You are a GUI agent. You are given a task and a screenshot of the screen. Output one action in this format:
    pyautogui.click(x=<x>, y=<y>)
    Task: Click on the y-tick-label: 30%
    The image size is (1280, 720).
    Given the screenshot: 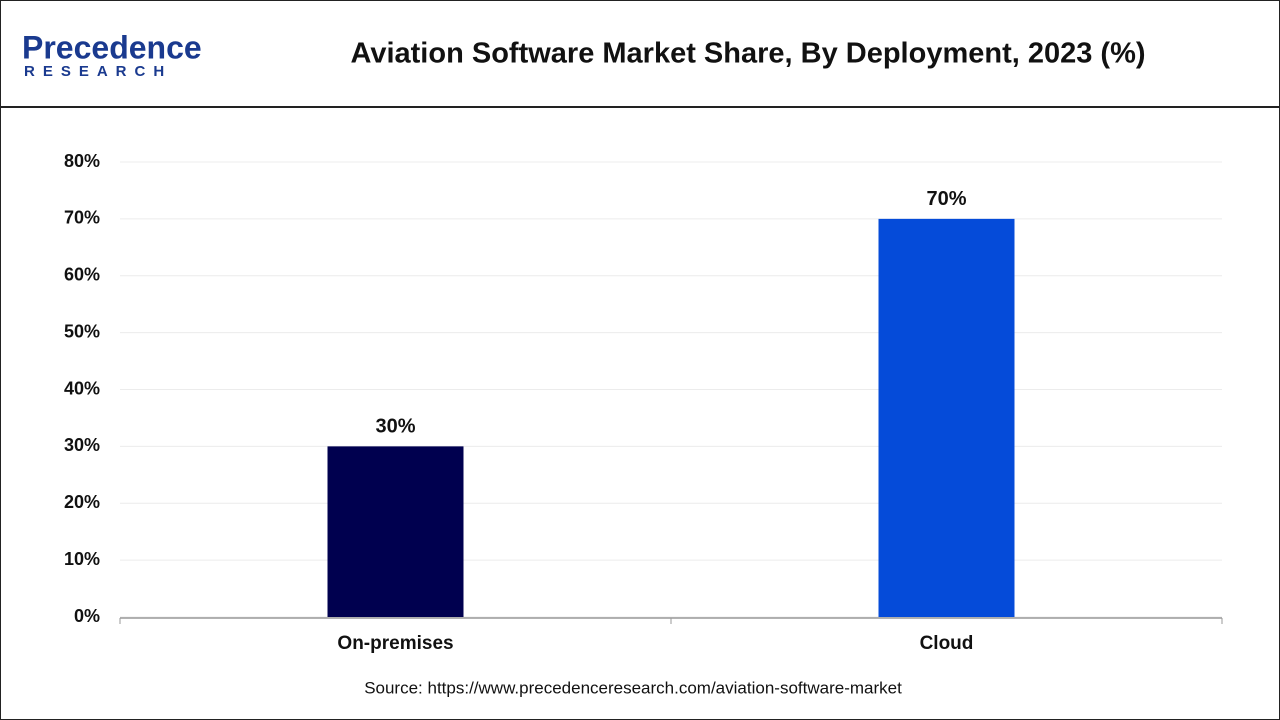 What is the action you would take?
    pyautogui.click(x=82, y=445)
    